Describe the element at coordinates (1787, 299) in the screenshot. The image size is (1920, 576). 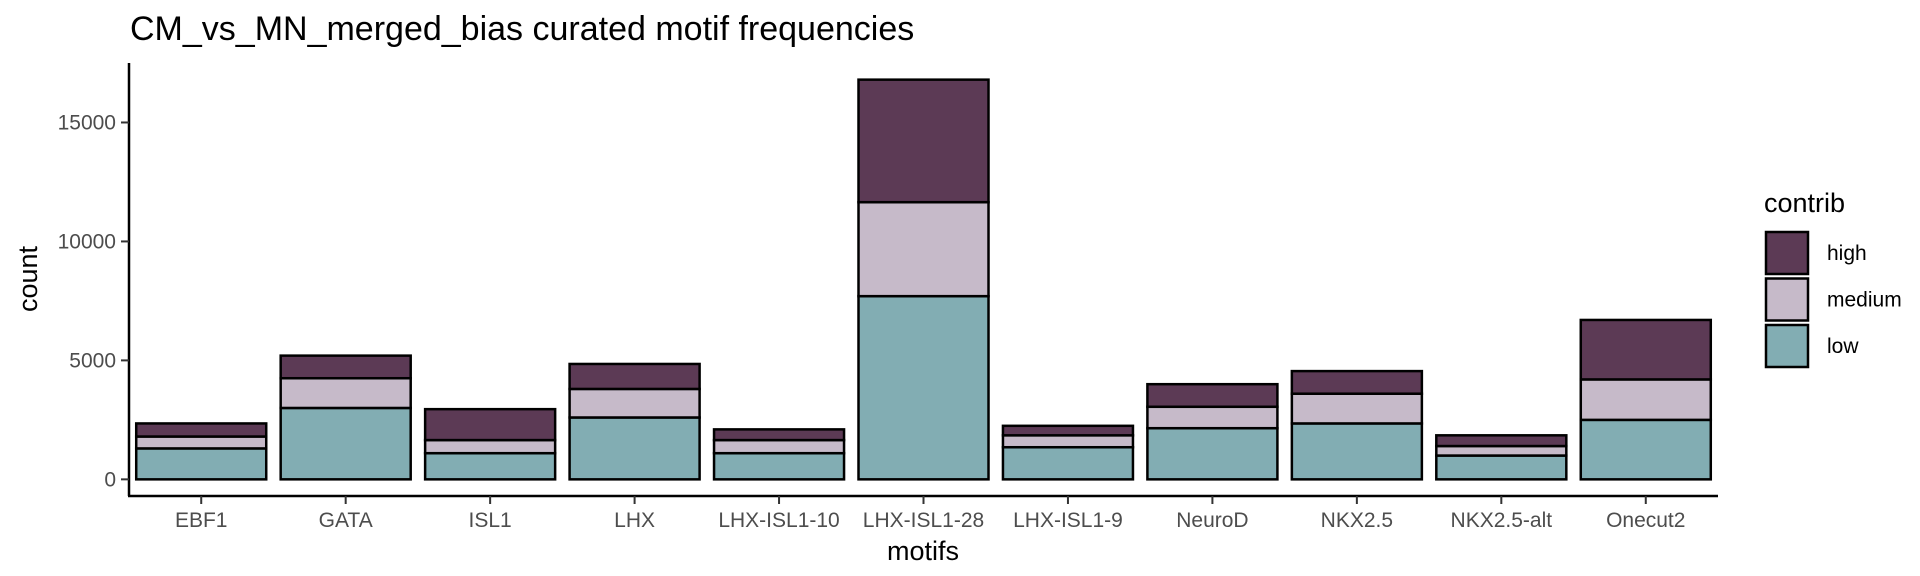
I see `legend-swatch-medium` at that location.